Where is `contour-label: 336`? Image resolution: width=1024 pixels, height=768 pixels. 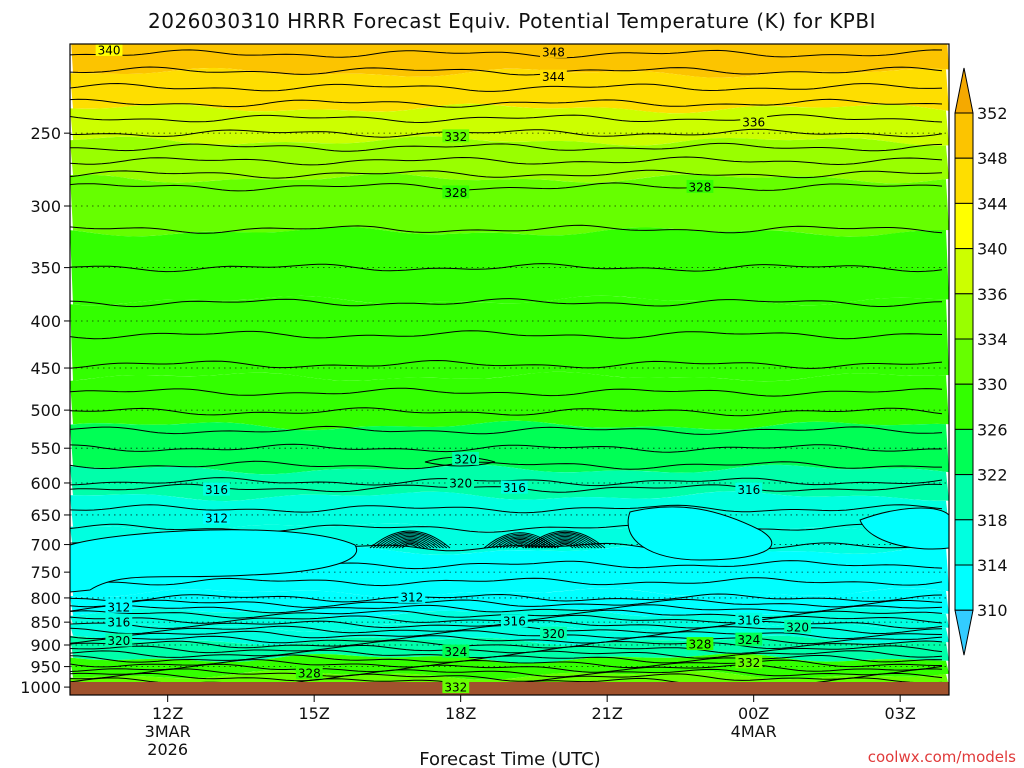 contour-label: 336 is located at coordinates (754, 121).